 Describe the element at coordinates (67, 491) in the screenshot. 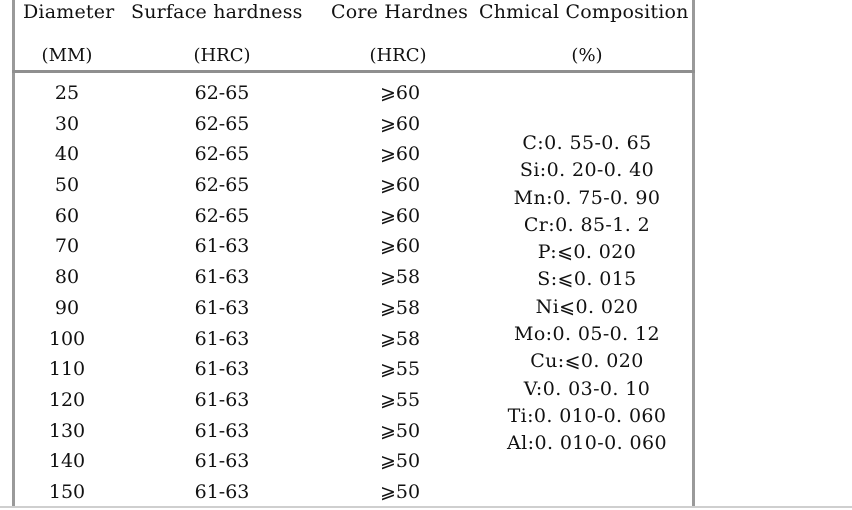

I see `diameter-cell: 150` at that location.